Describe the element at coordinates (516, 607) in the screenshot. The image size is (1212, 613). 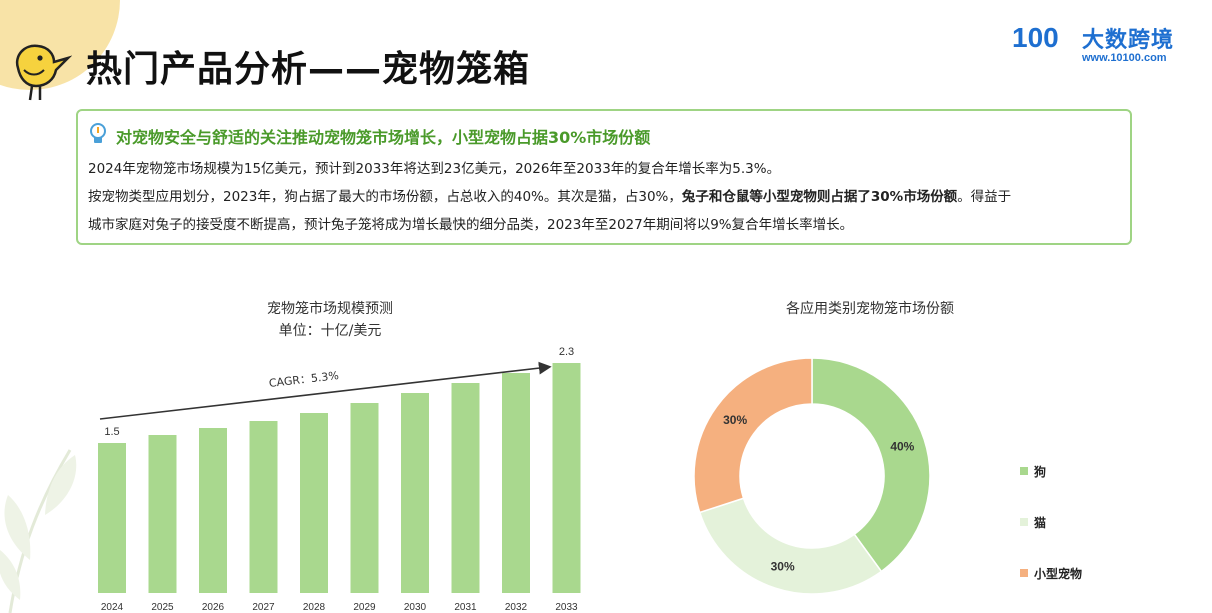
I see `x-tick-label: 2032` at that location.